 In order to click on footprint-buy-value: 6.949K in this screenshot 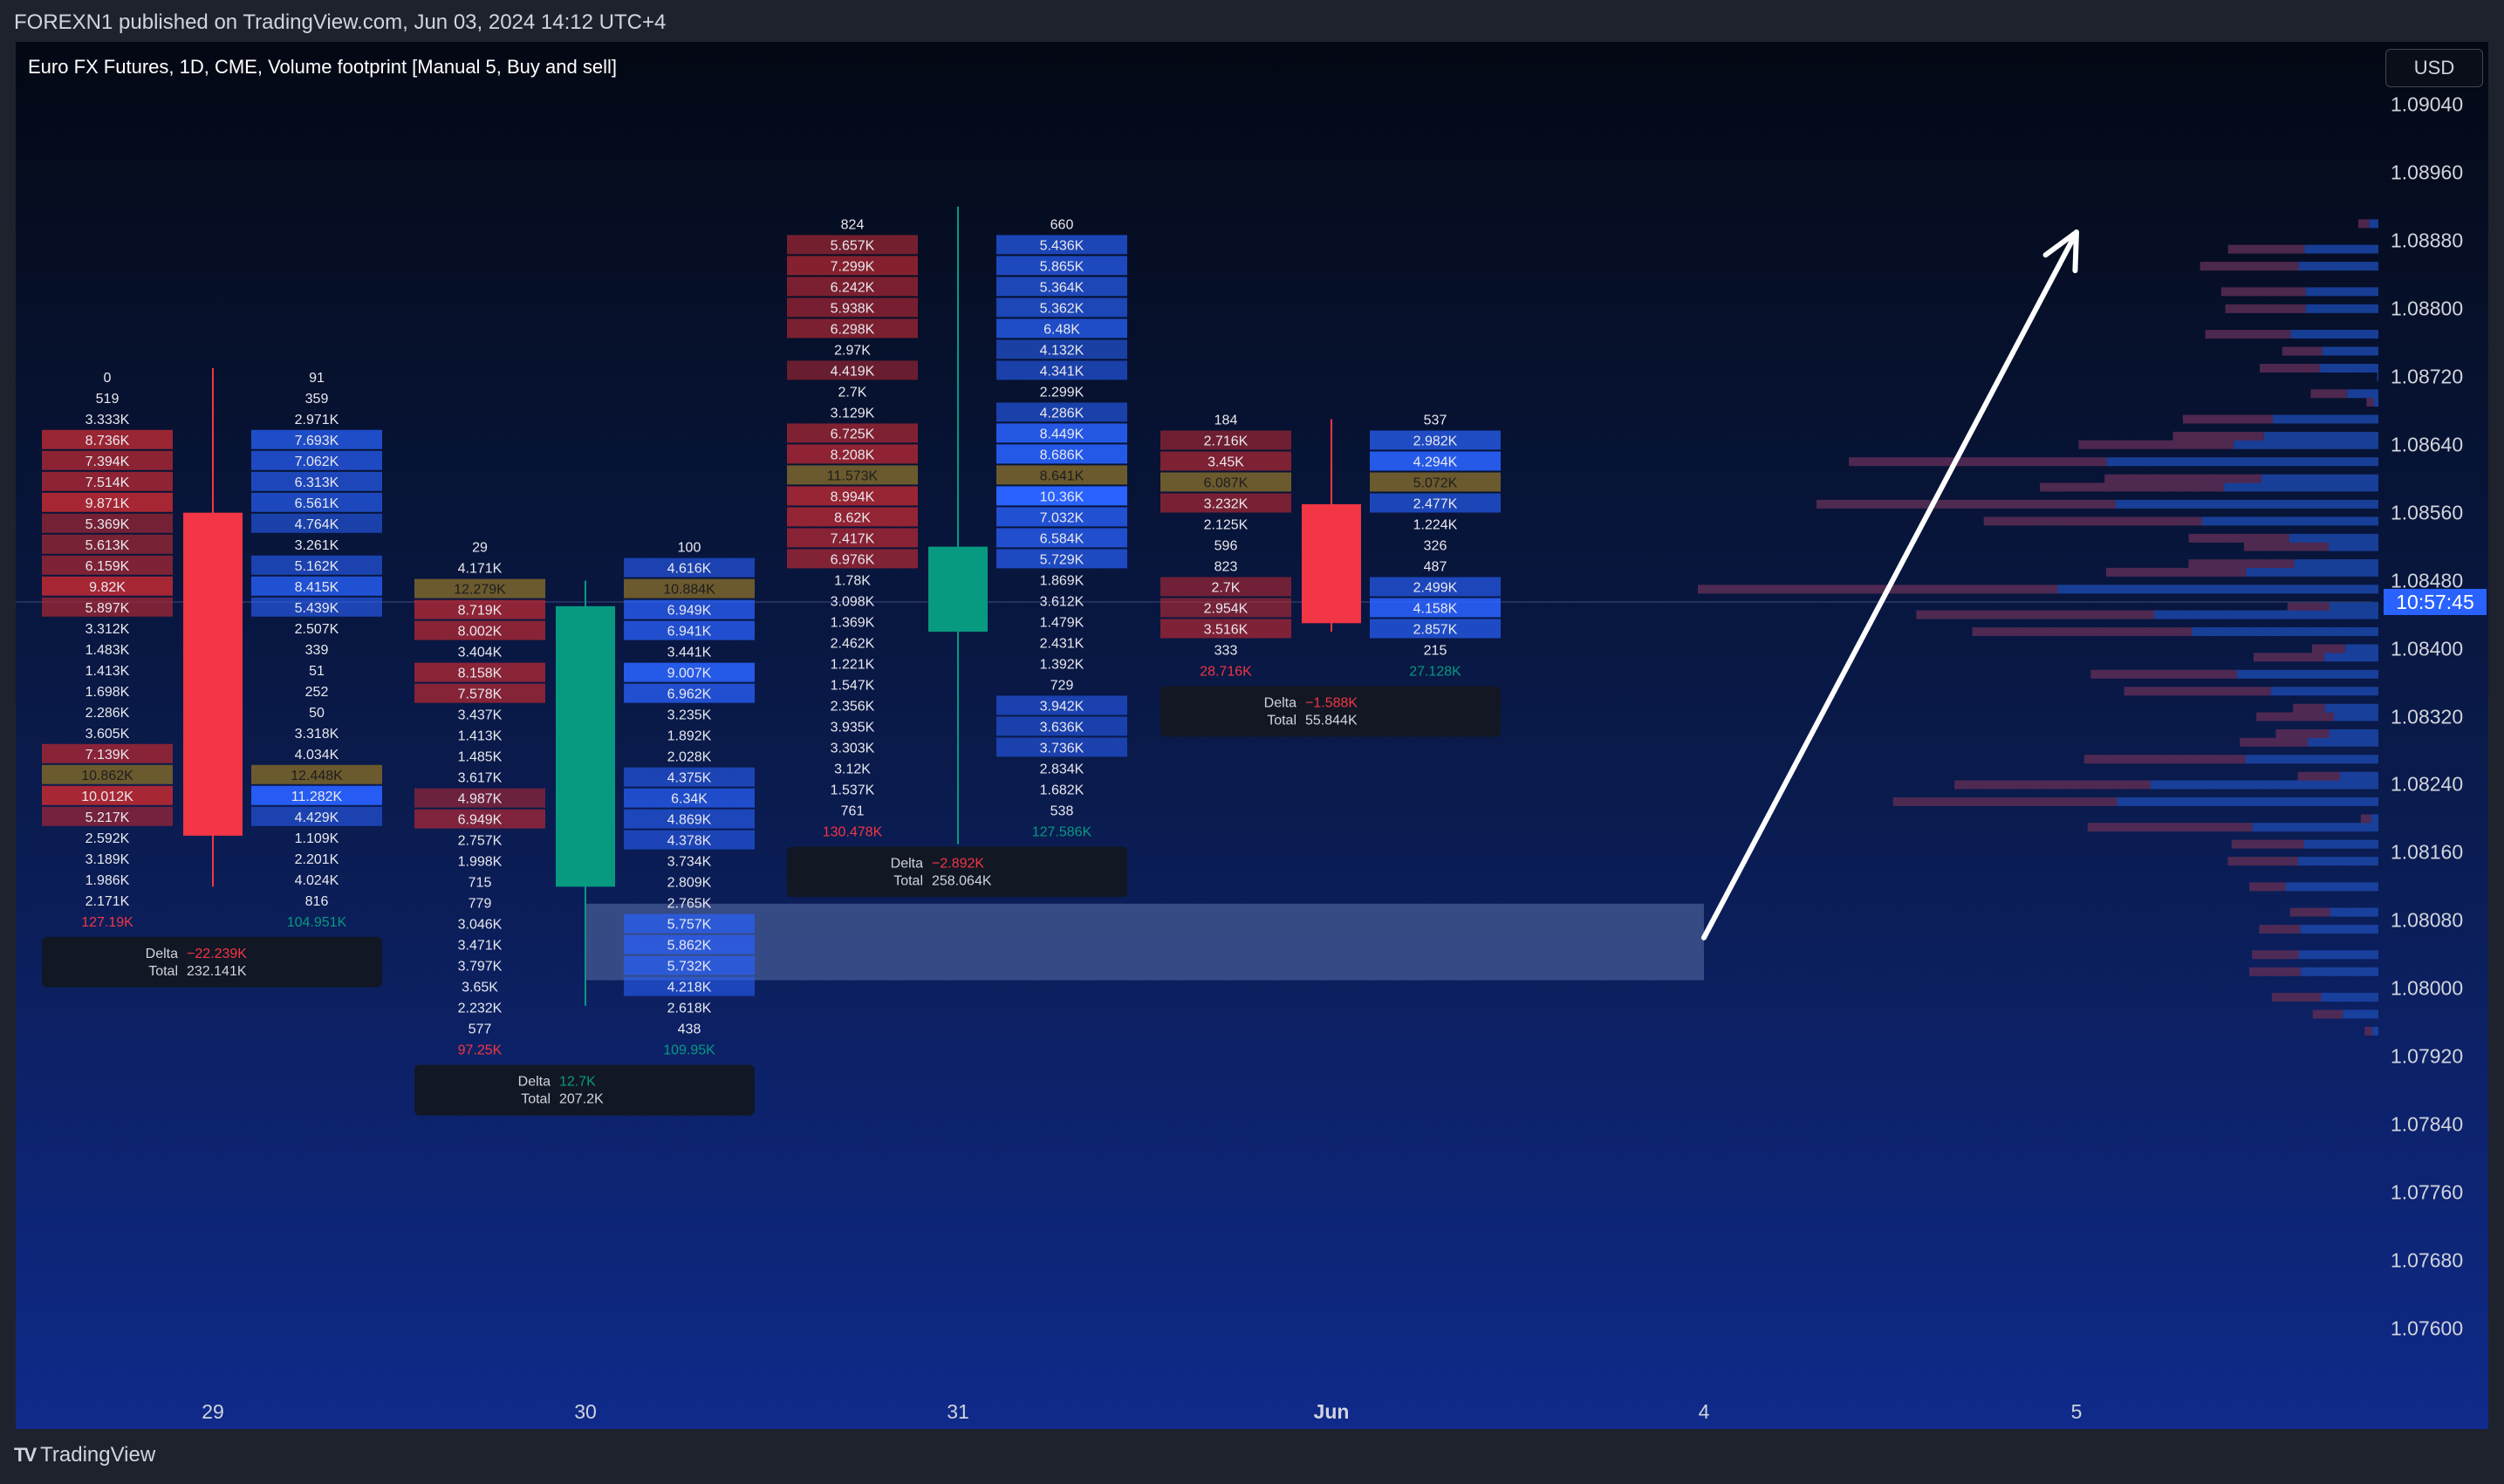, I will do `click(689, 611)`.